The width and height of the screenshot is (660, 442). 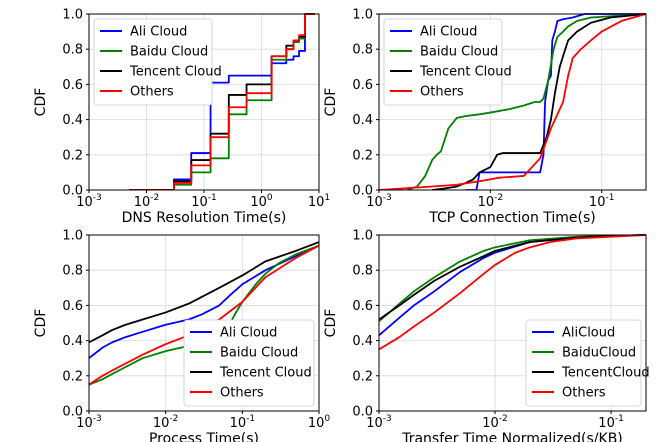 I want to click on series-line-baidu-cloud, so click(x=526, y=101).